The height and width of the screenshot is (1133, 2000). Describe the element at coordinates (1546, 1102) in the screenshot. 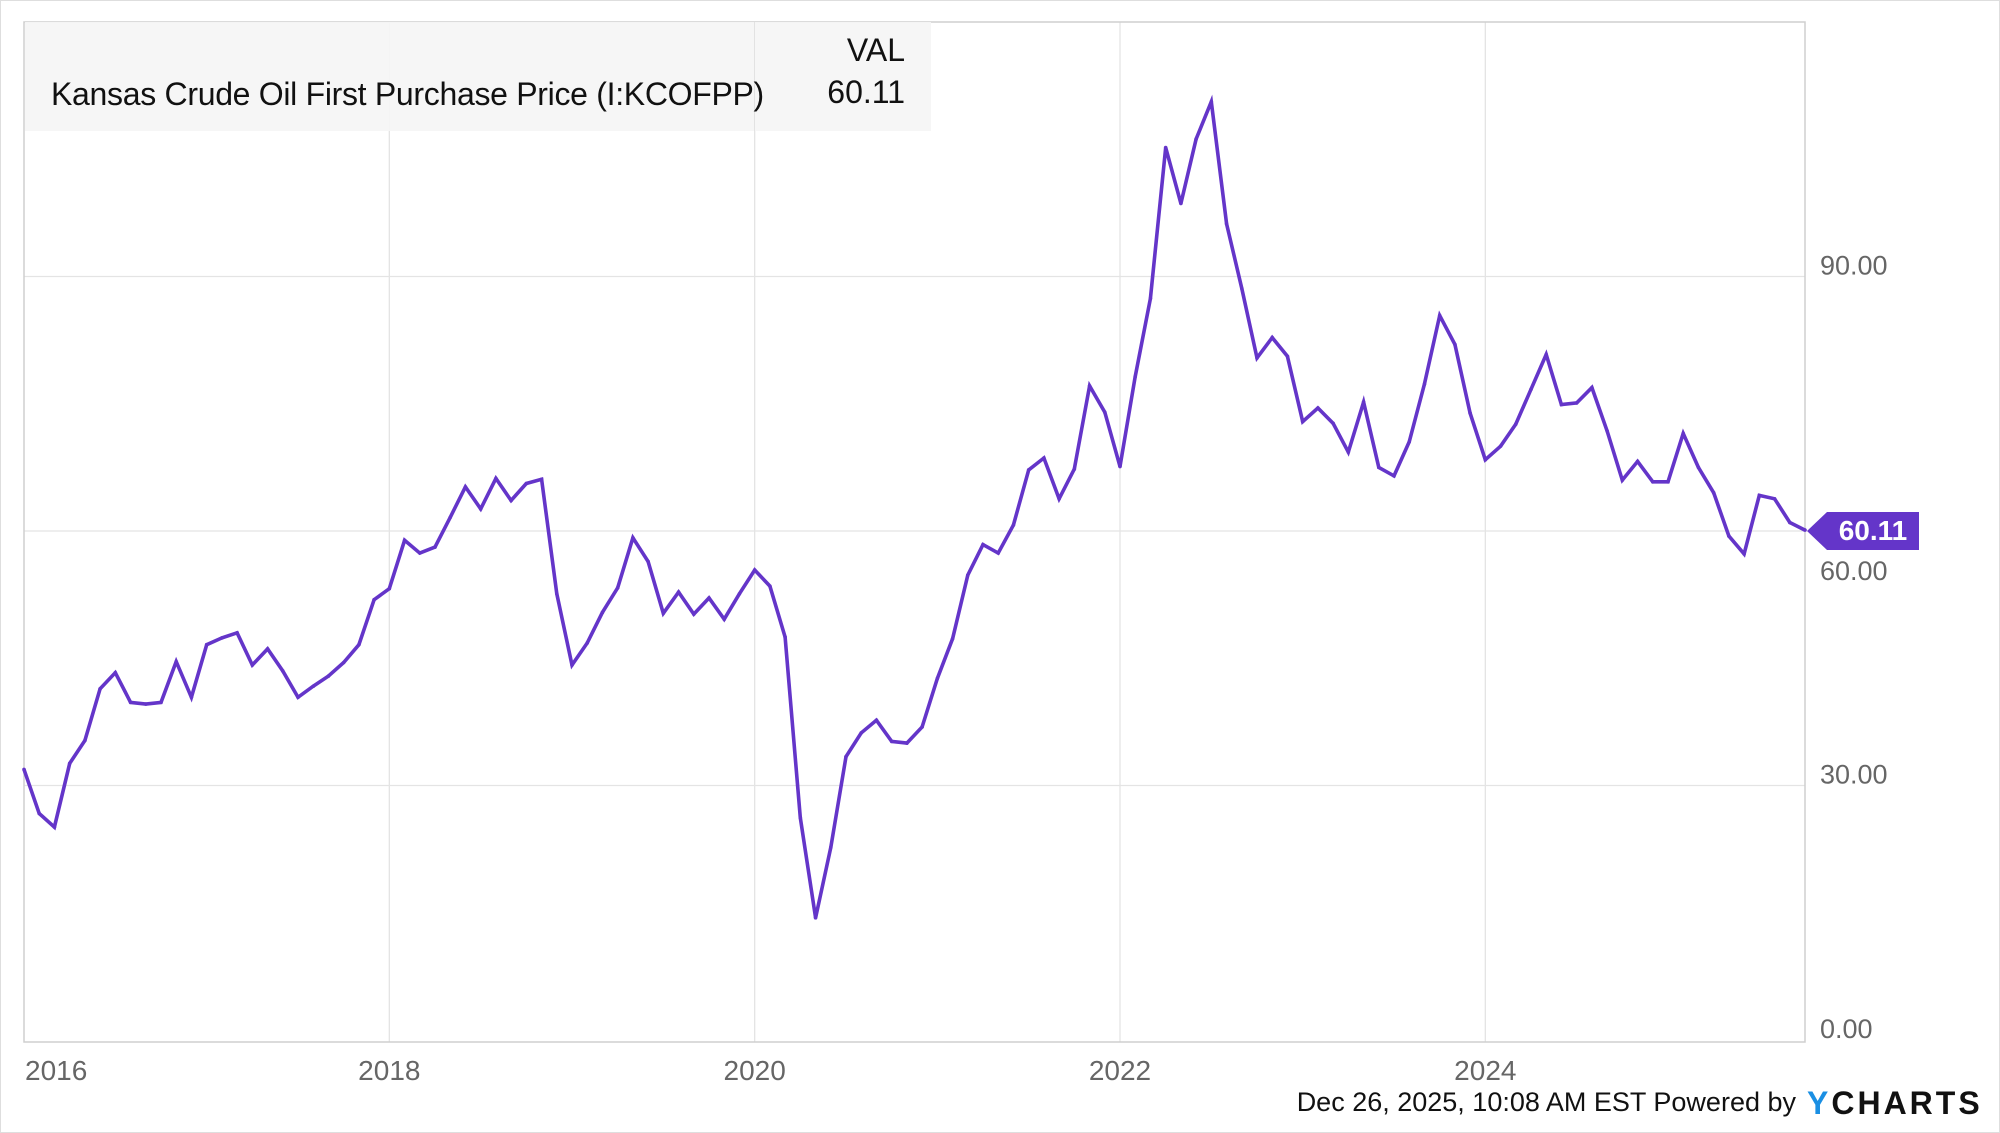

I see `footer-timestamp: Dec 26, 2025, 10:08 AM EST Powered by` at that location.